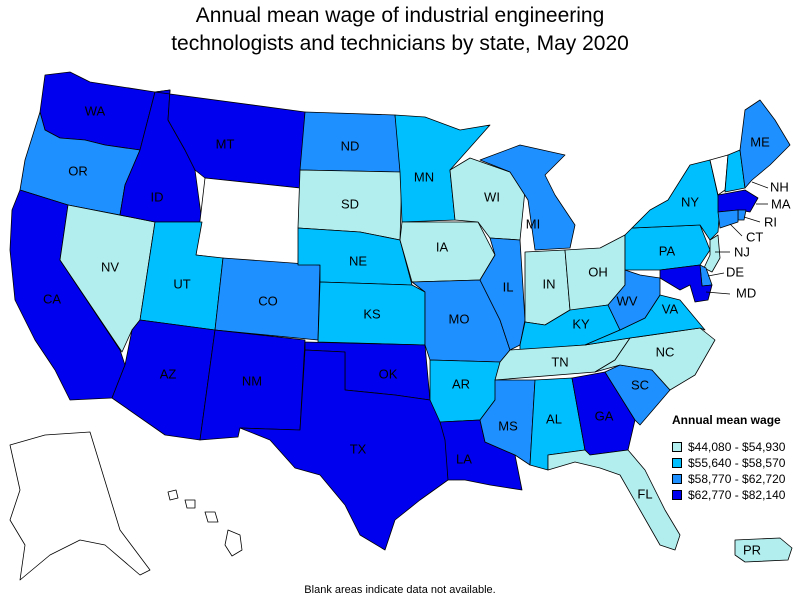 This screenshot has height=600, width=800. Describe the element at coordinates (527, 197) in the screenshot. I see `state-MI` at that location.